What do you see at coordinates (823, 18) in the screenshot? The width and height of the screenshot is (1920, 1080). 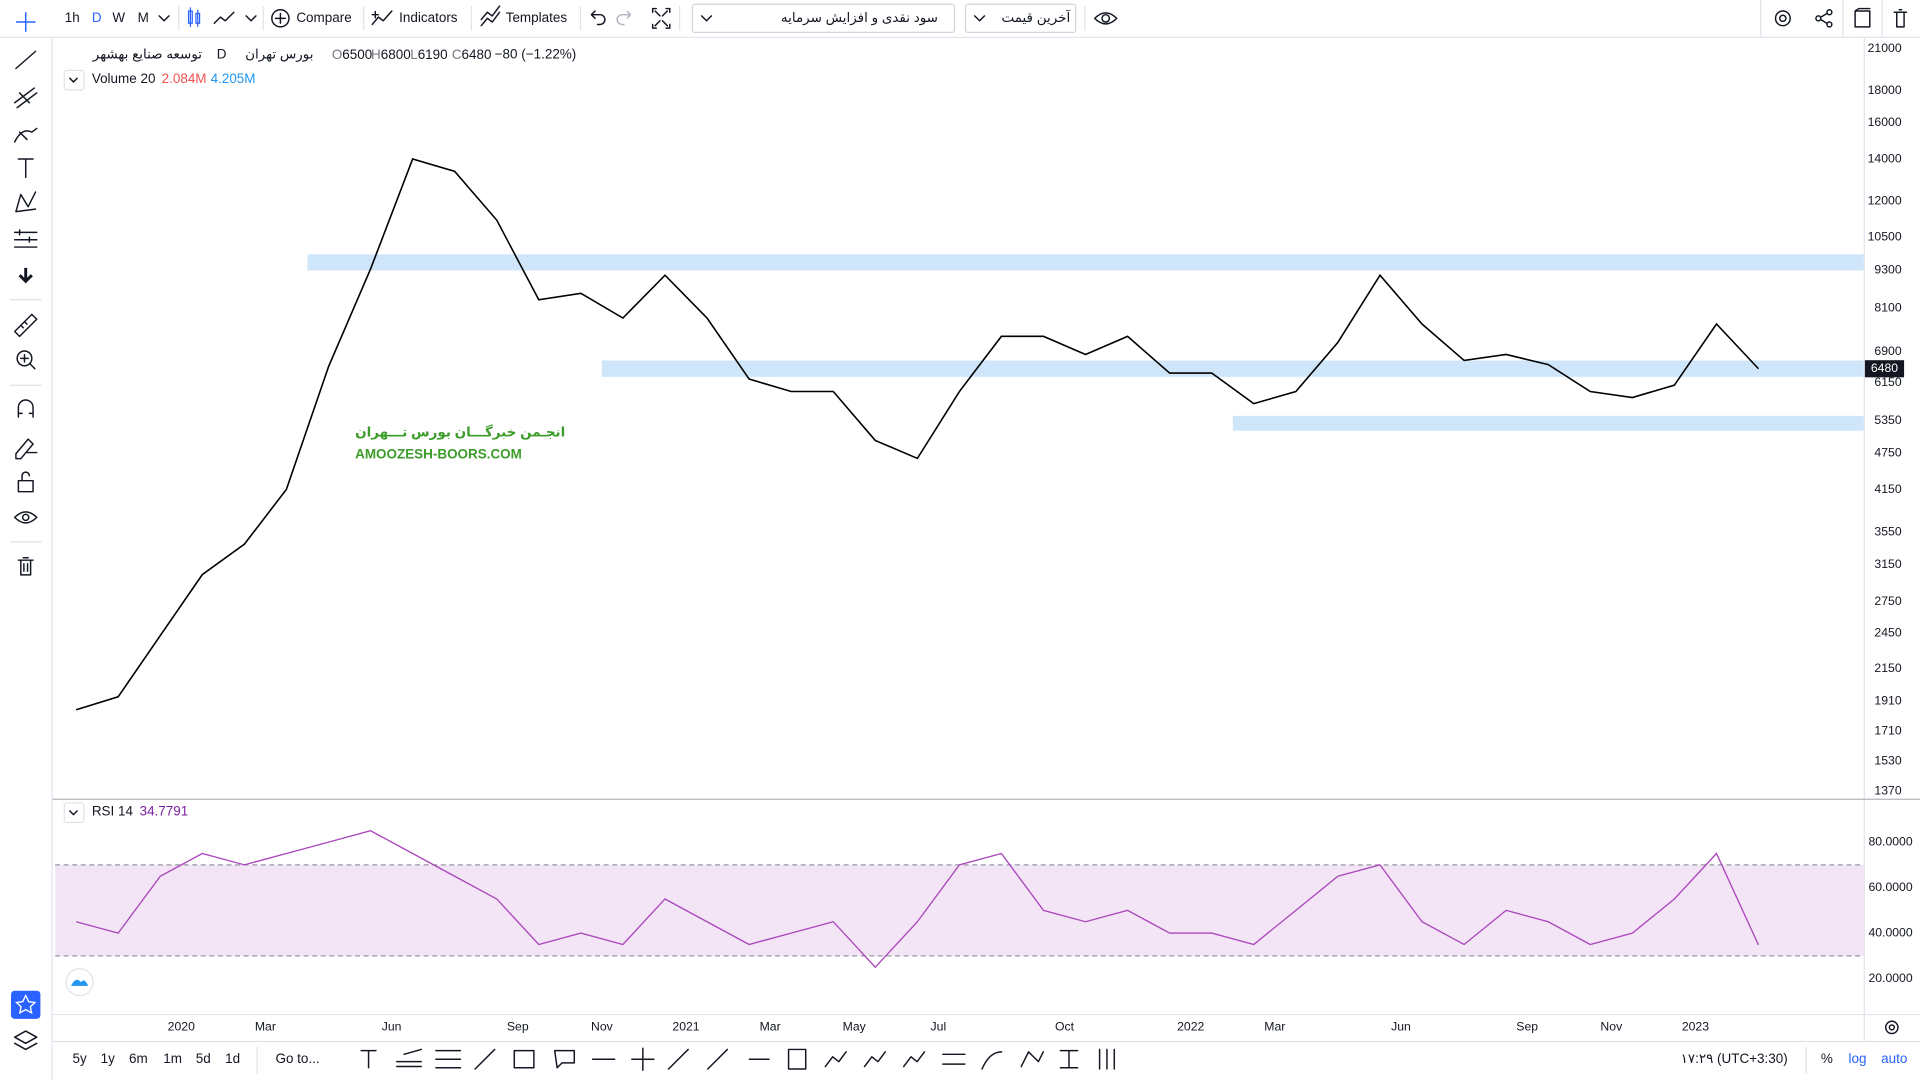 I see `dividend-dropdown: سود نقدی و افزایش سرمایه` at bounding box center [823, 18].